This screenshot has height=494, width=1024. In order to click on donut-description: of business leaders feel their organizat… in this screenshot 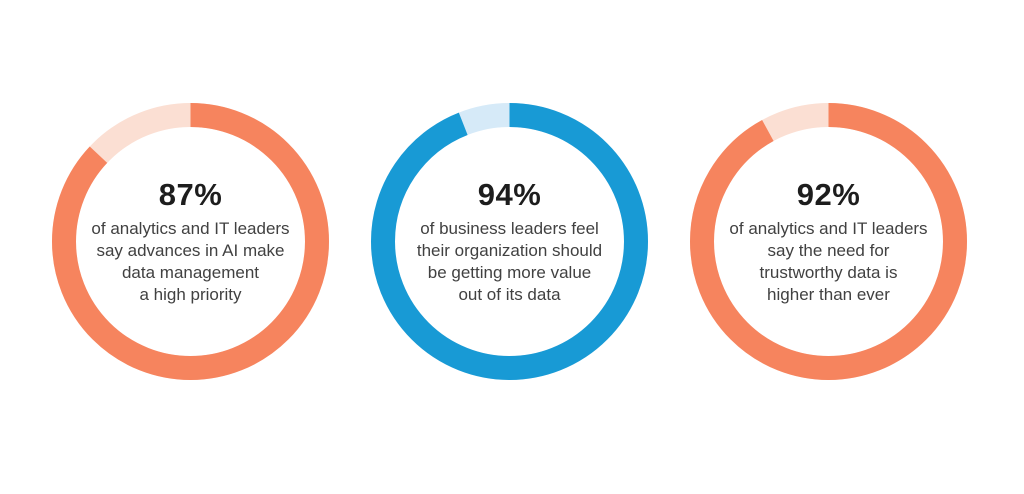, I will do `click(509, 261)`.